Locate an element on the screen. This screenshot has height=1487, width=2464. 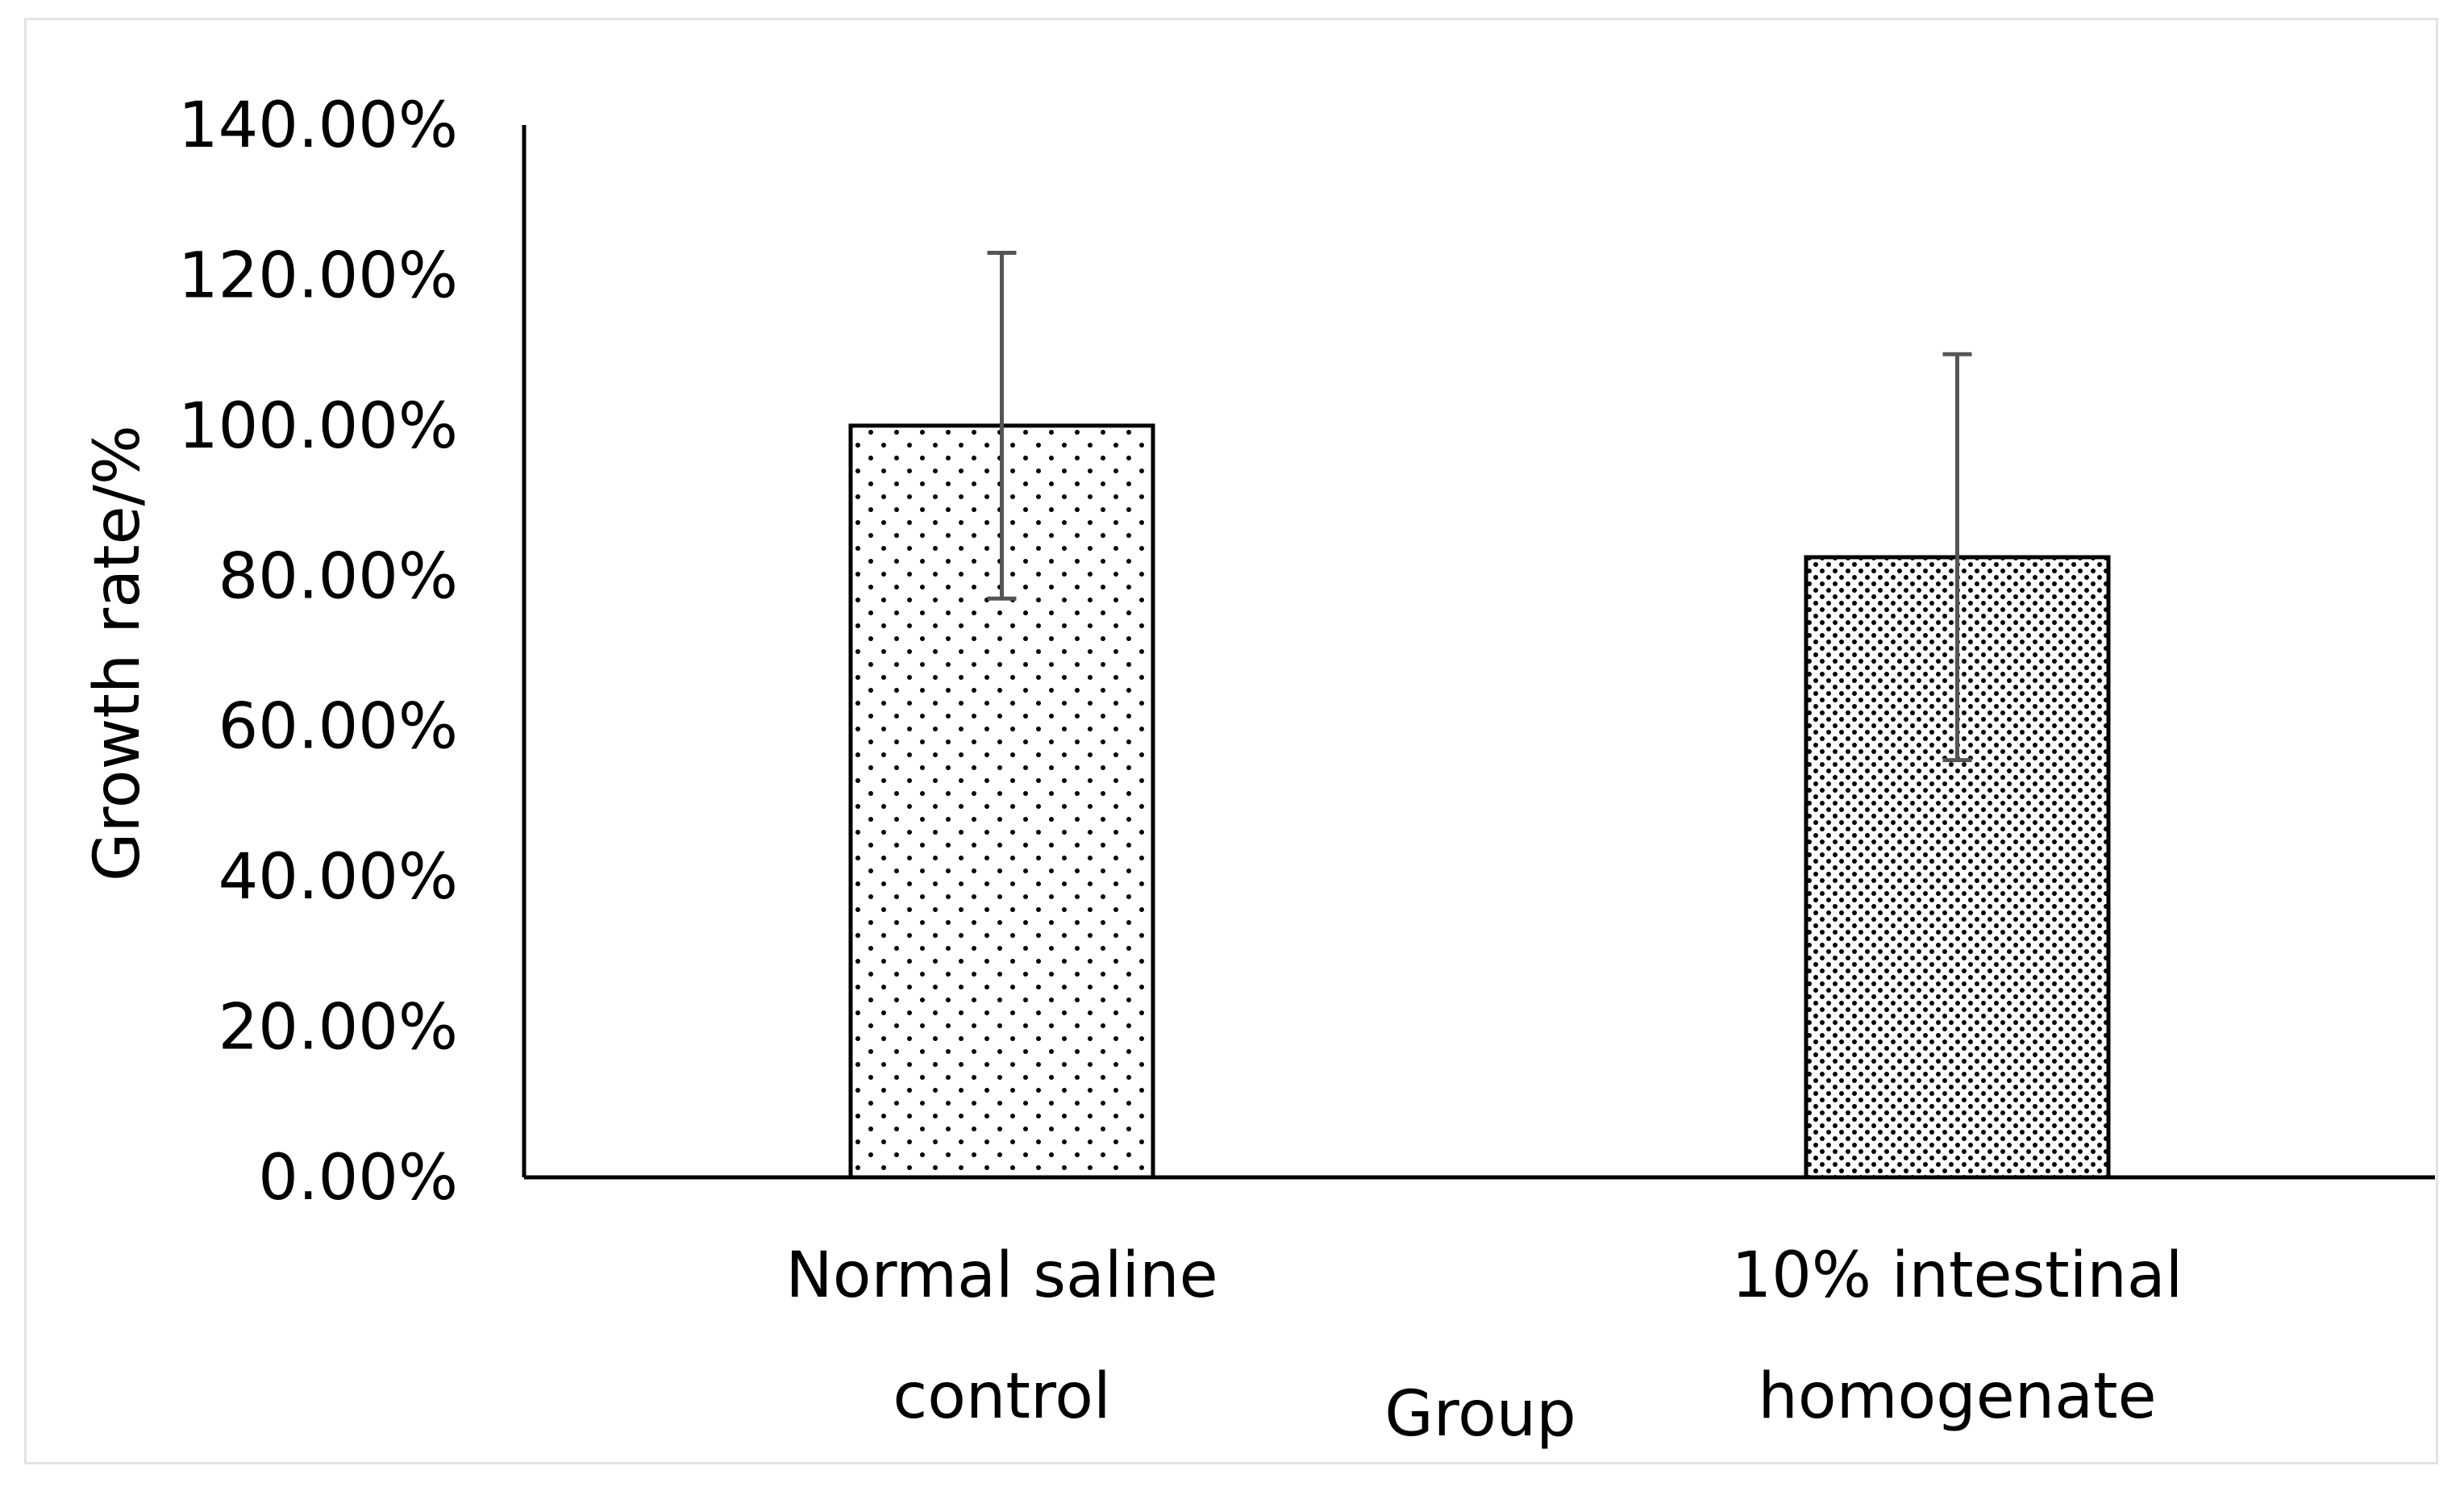
y-tick-label: 60.00% is located at coordinates (338, 727).